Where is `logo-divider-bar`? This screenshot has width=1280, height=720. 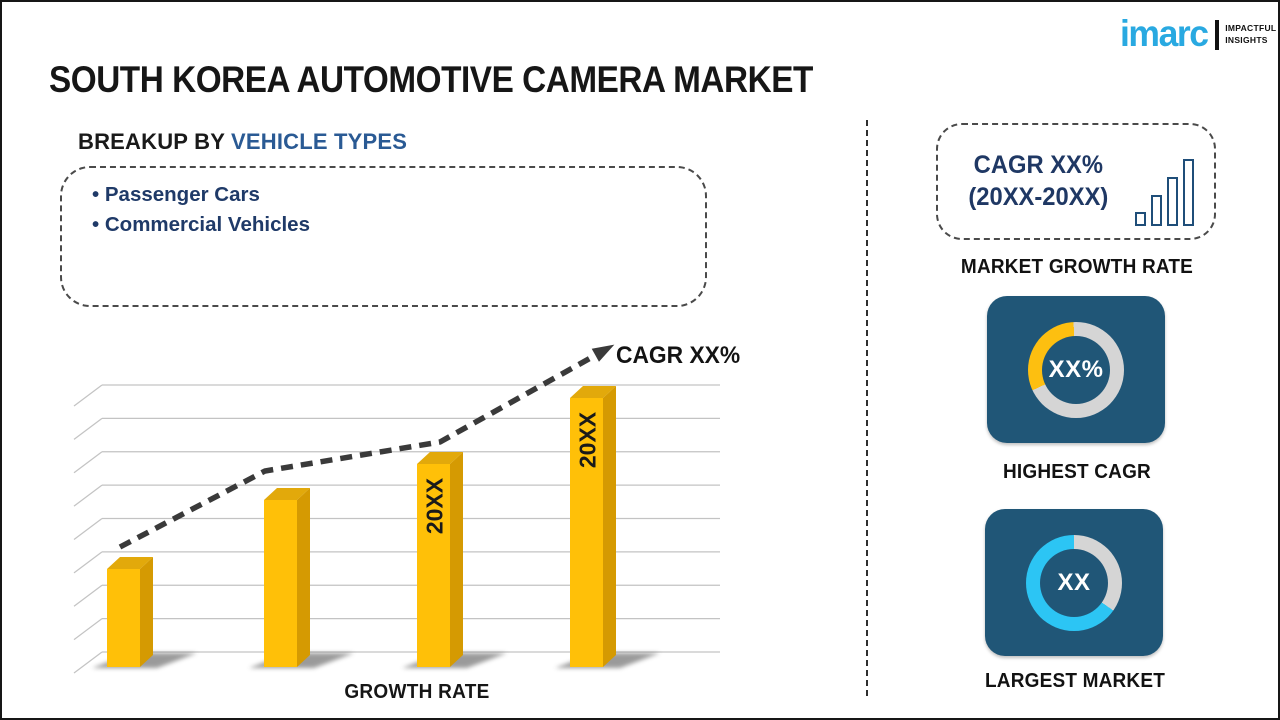
logo-divider-bar is located at coordinates (1217, 34).